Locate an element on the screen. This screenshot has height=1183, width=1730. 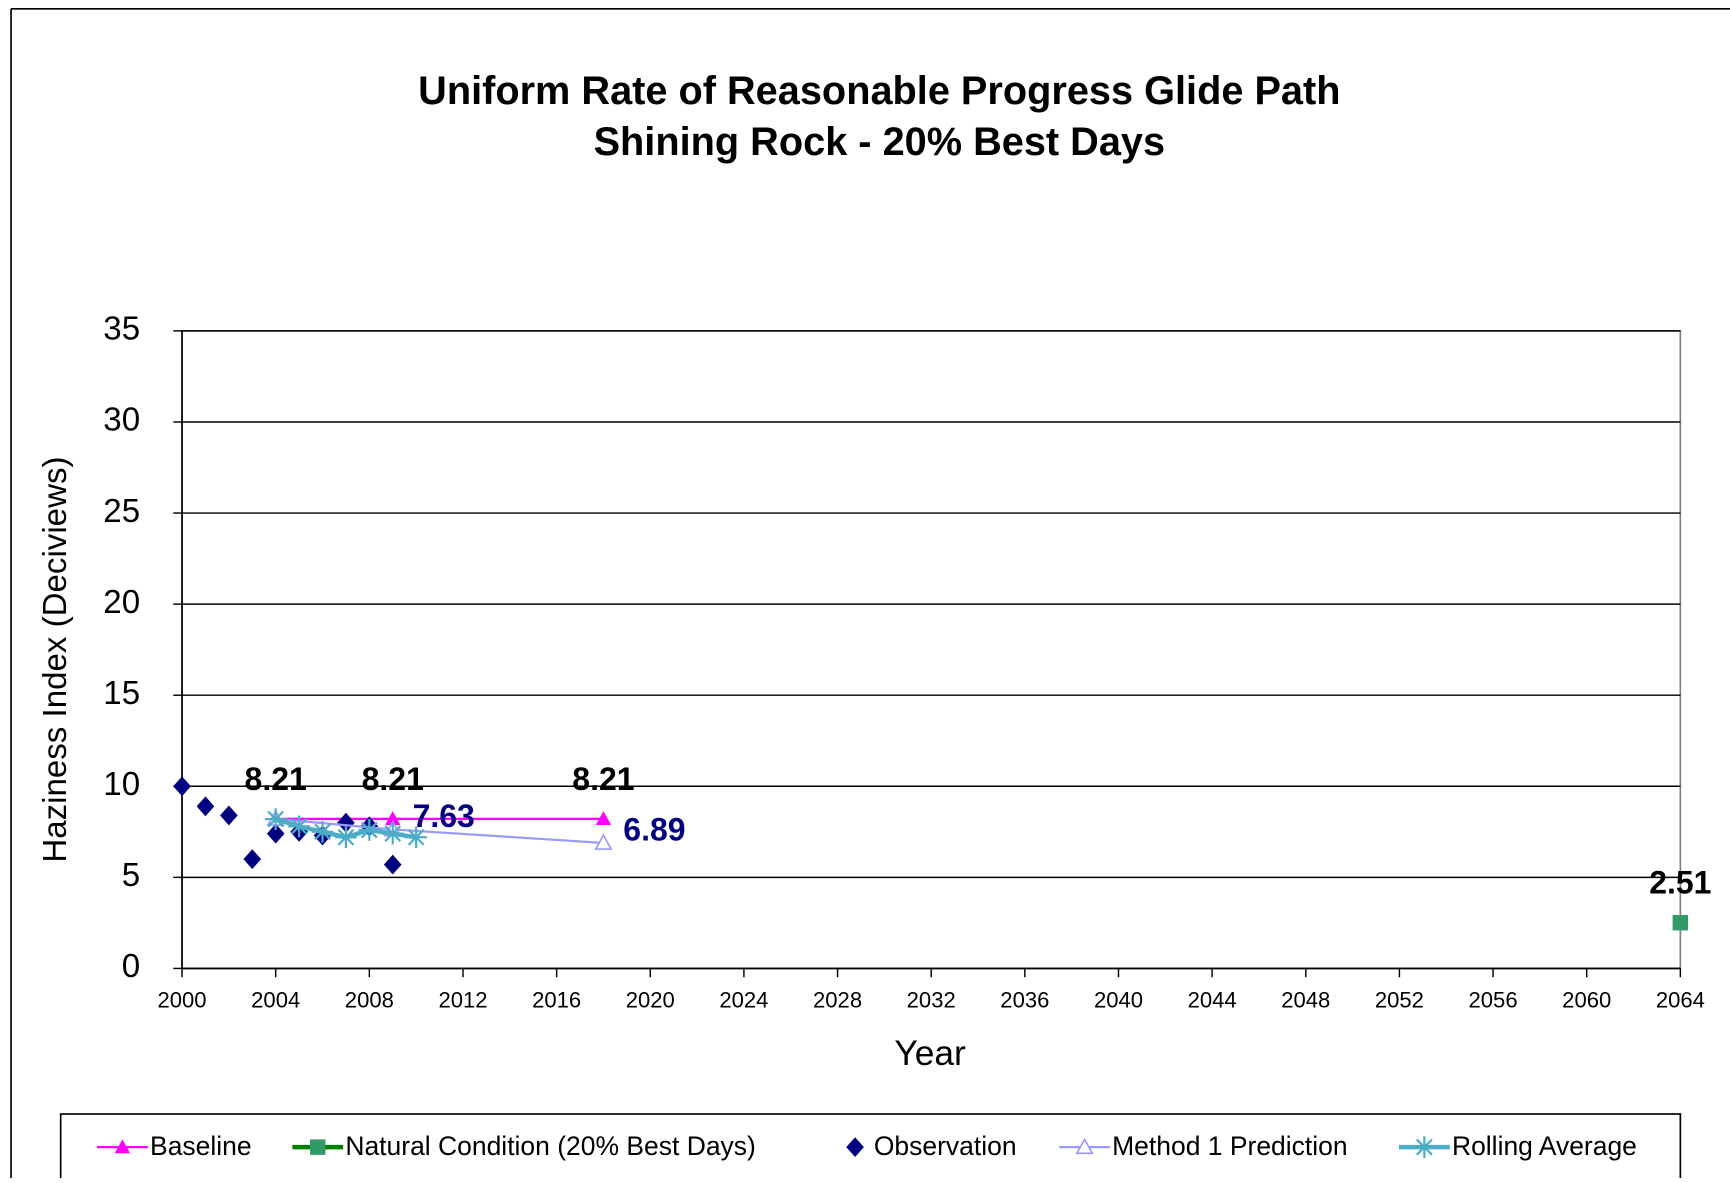
x-tick-label: 2024 is located at coordinates (743, 999).